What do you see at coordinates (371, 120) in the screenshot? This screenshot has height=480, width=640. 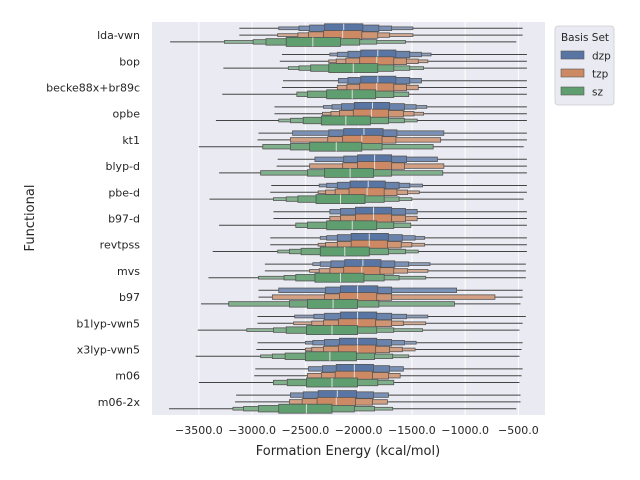 I see `box-sz-opbe` at bounding box center [371, 120].